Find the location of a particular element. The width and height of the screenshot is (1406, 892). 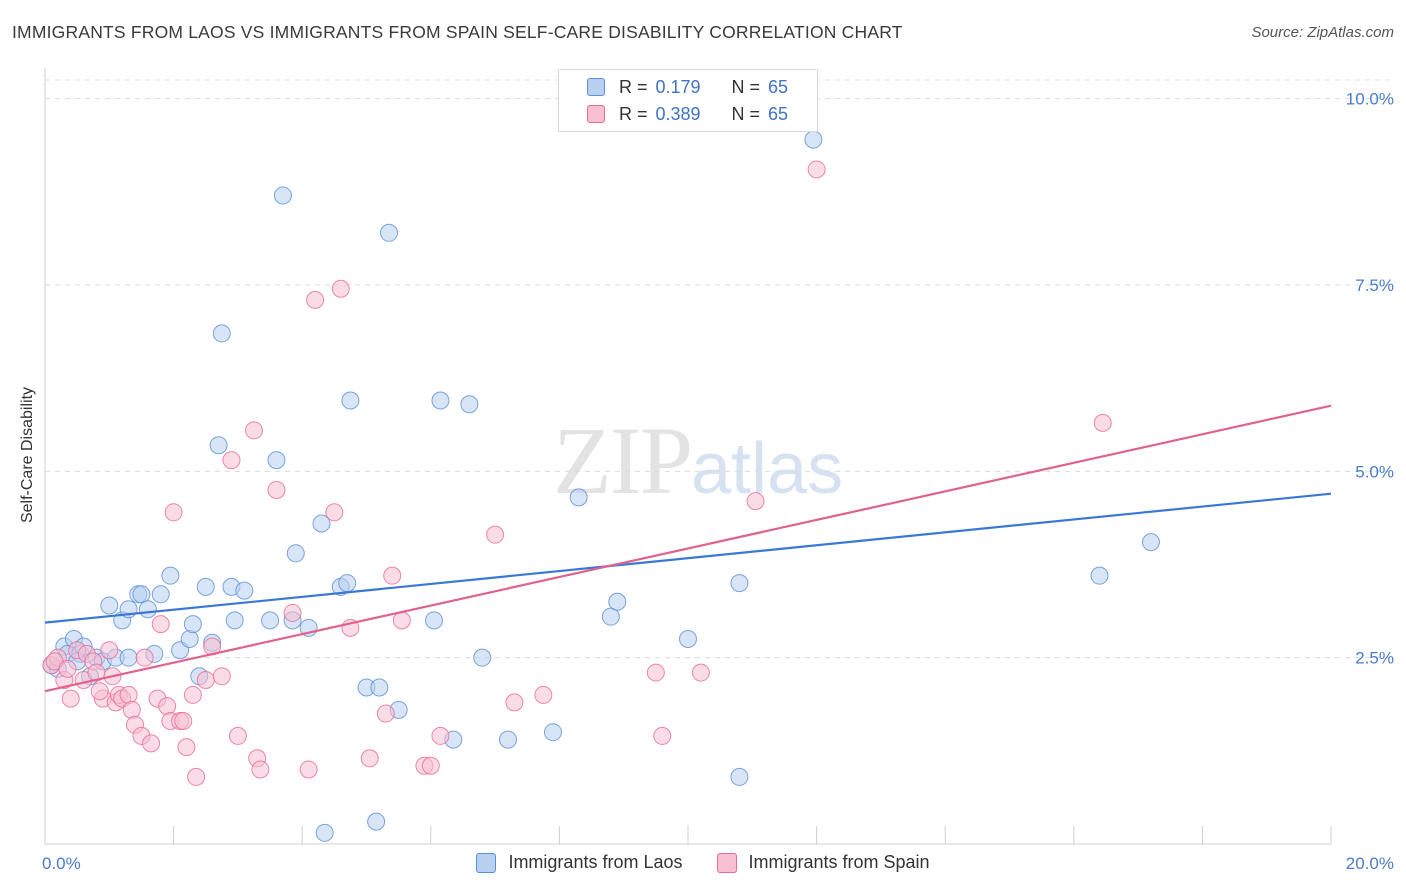

legend-label-laos: Immigrants from Laos is located at coordinates (595, 862).